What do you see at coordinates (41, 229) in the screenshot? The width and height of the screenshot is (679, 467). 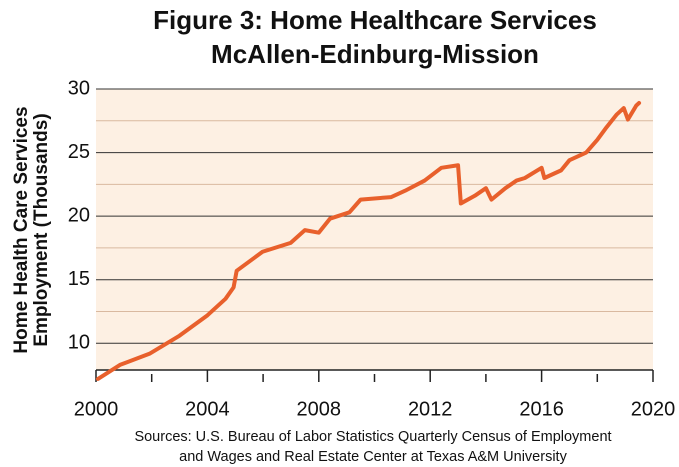 I see `y-axis-label: Employment (Thousands)` at bounding box center [41, 229].